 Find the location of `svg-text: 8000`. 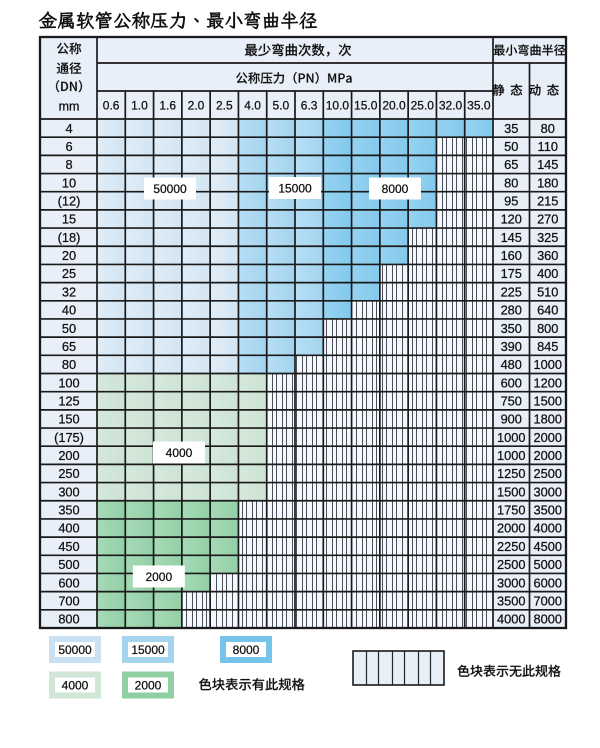

svg-text: 8000 is located at coordinates (246, 650).